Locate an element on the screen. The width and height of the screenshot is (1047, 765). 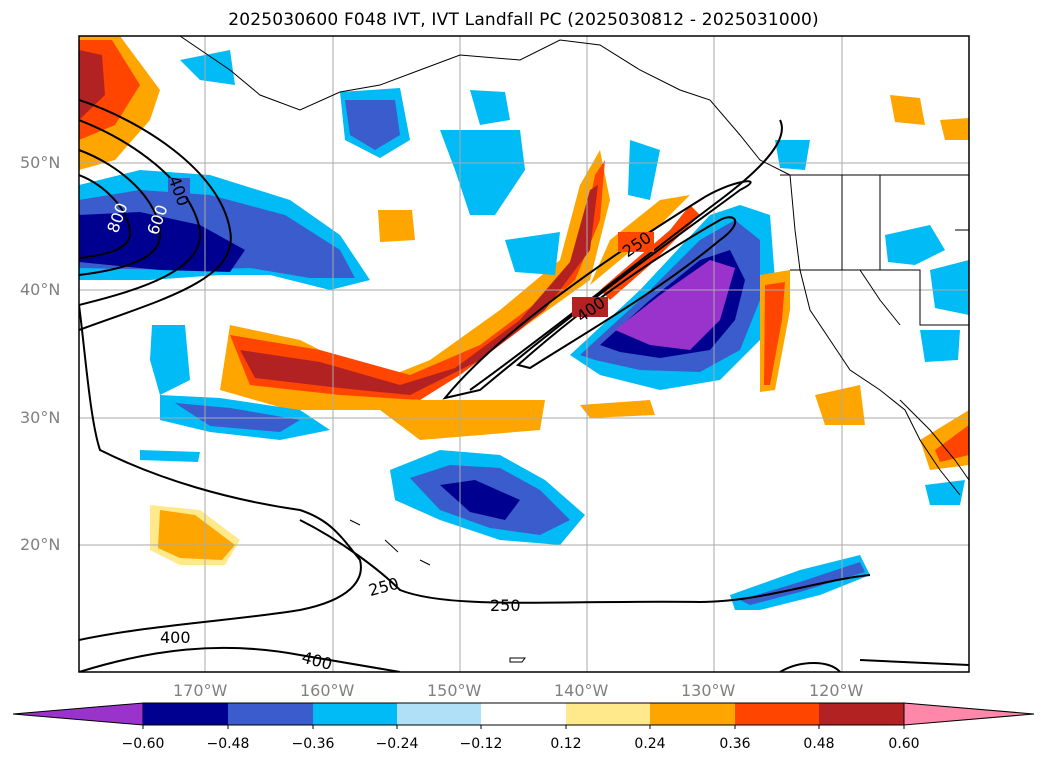
colorbar-tick: −0.12 is located at coordinates (481, 744).